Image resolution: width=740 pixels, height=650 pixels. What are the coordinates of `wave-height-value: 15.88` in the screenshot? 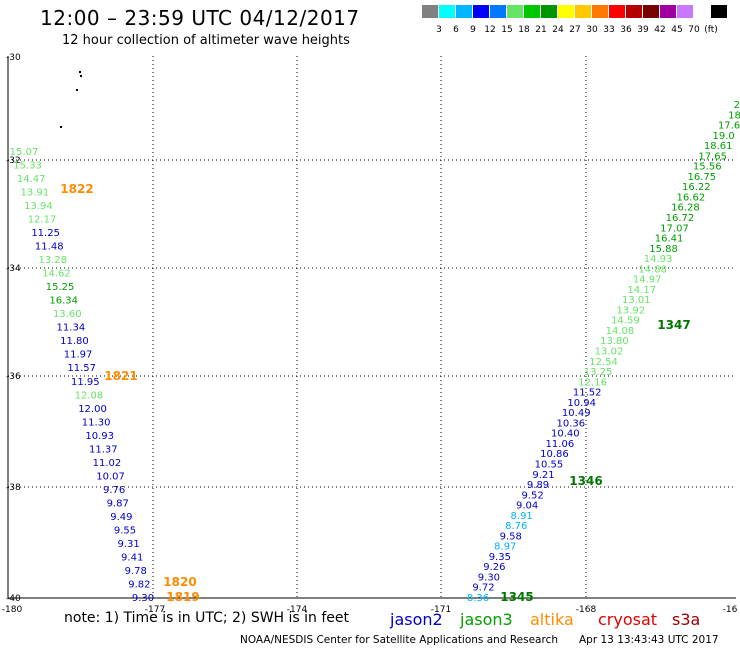 It's located at (663, 249).